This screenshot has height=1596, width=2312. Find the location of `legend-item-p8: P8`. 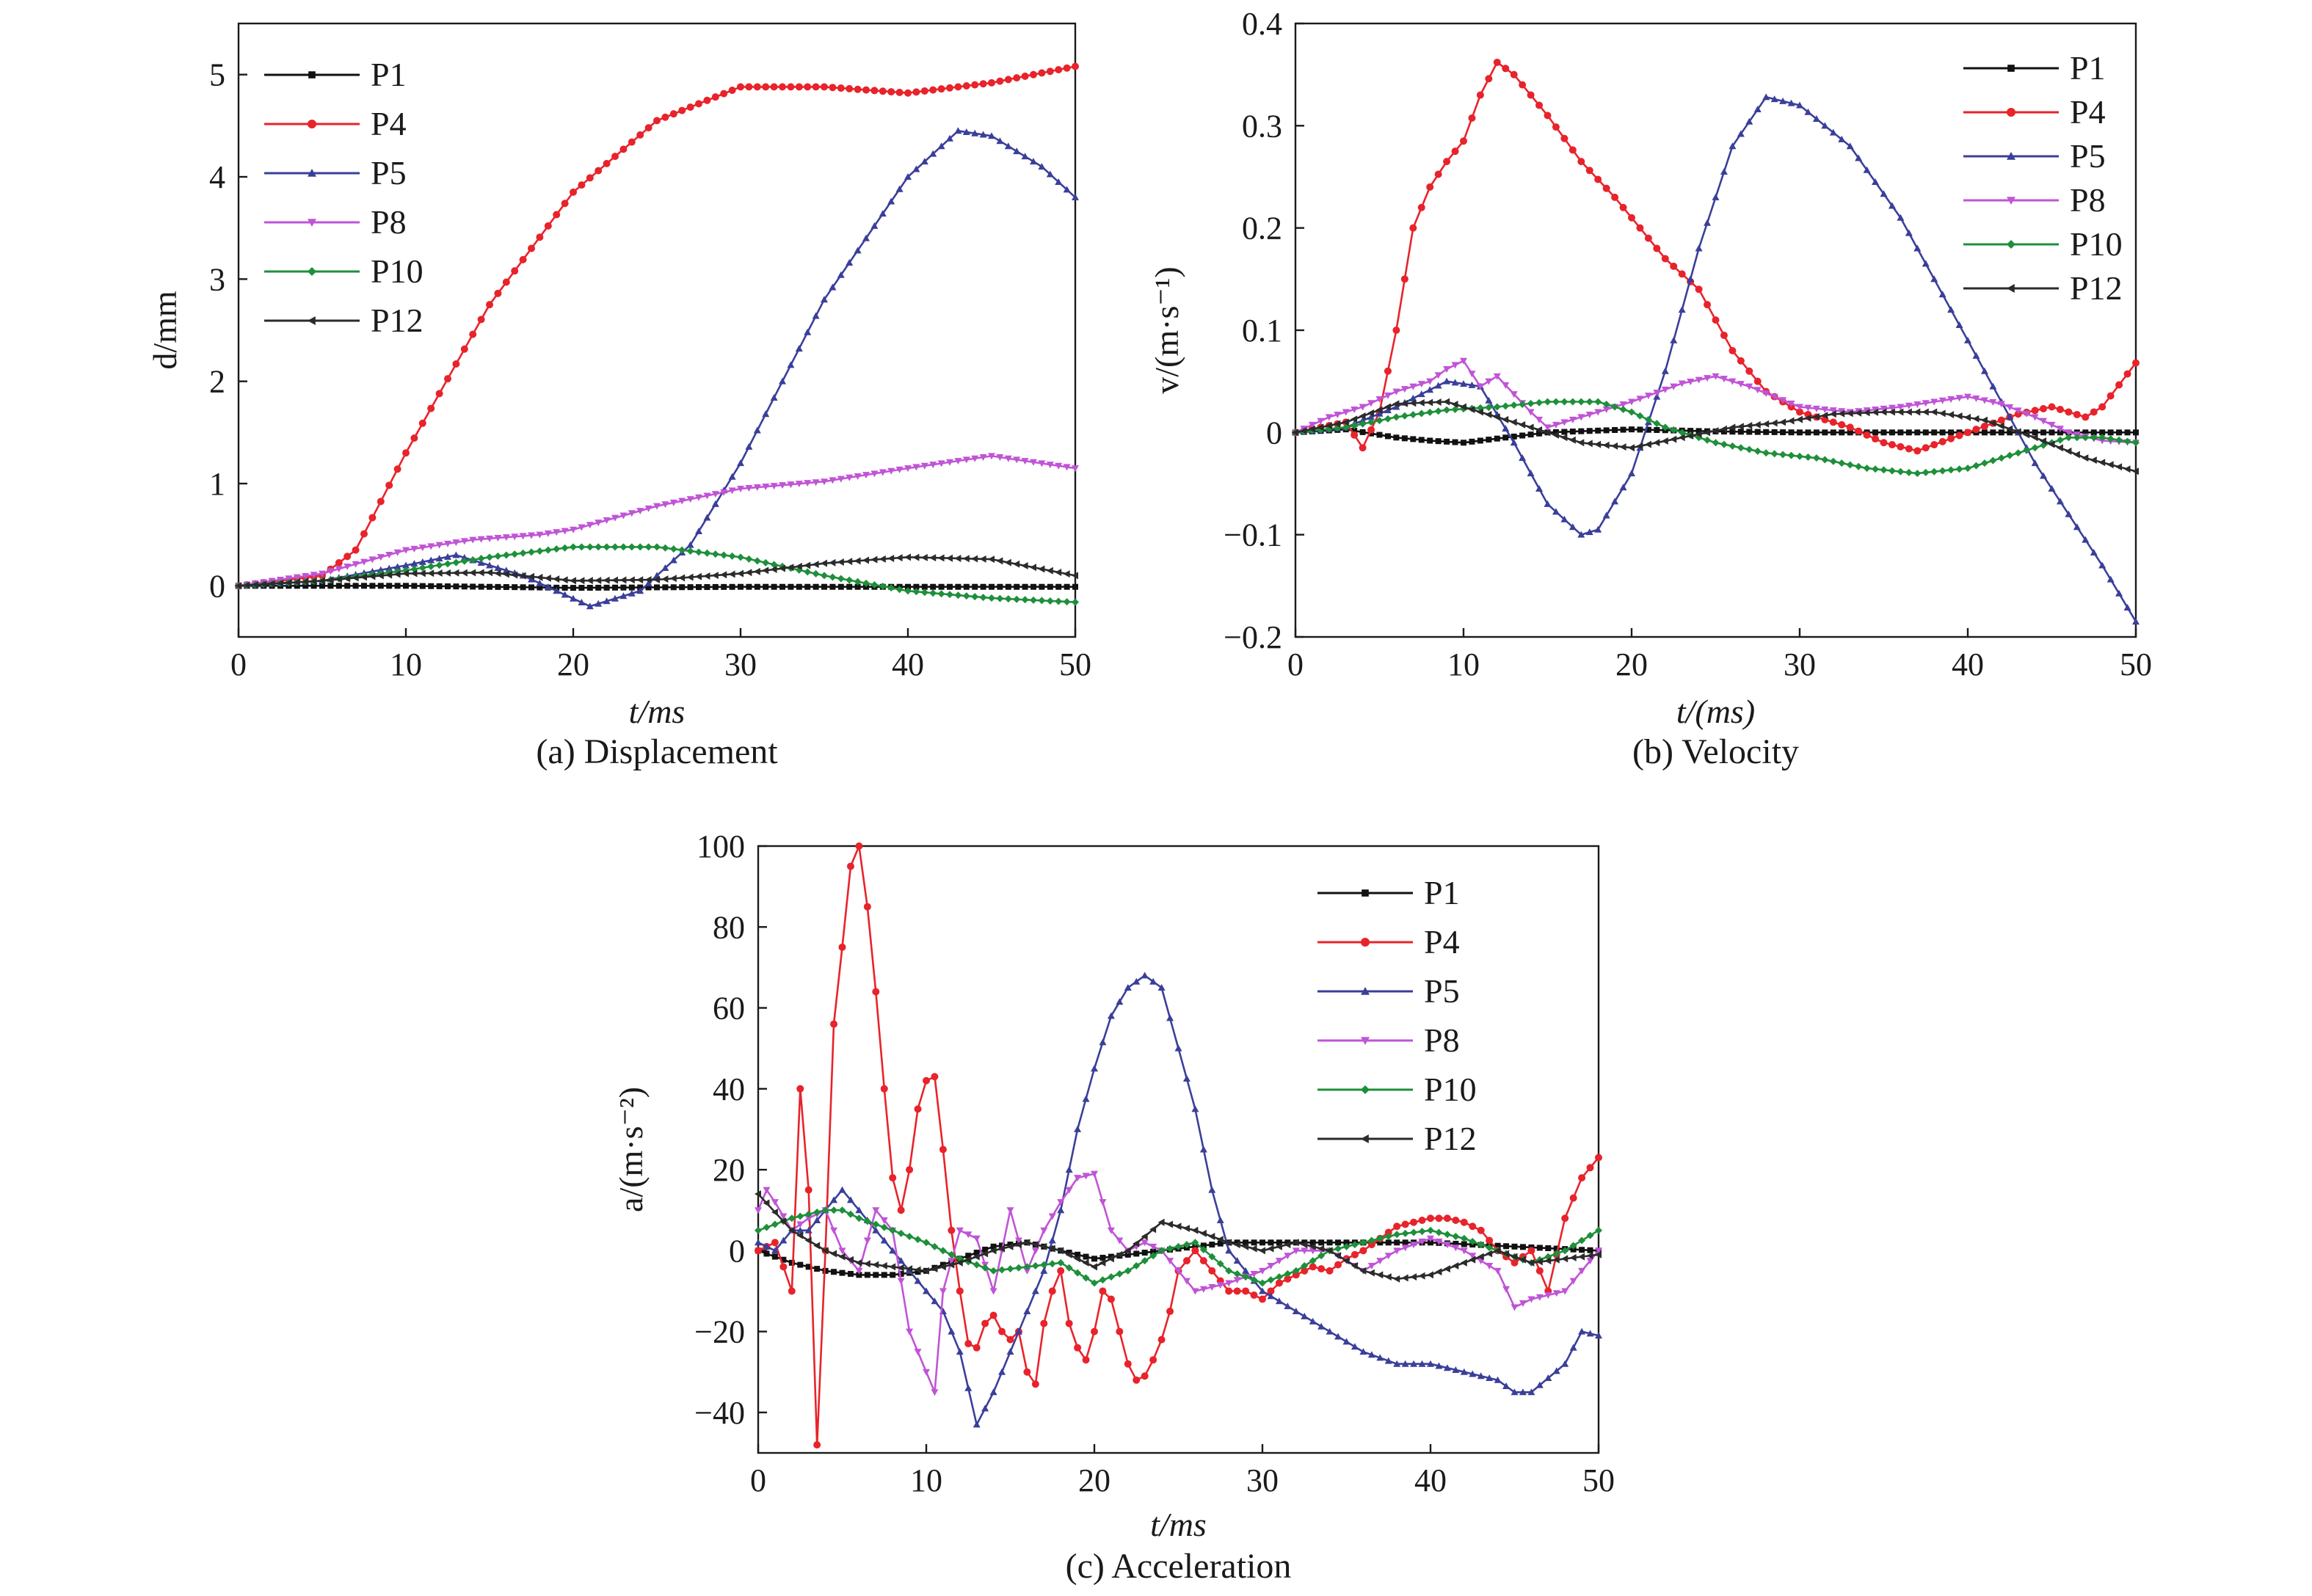

legend-item-p8: P8 is located at coordinates (2035, 200).